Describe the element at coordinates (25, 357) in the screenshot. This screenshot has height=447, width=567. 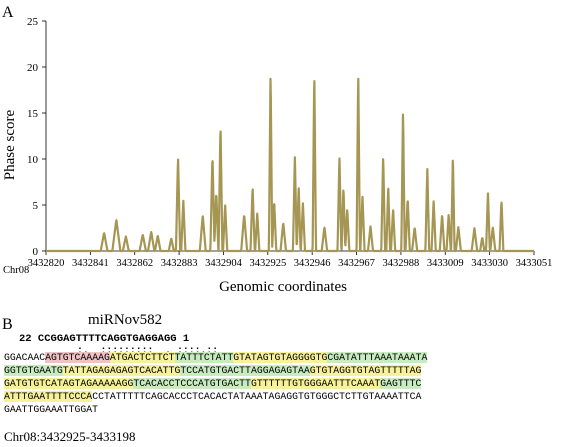
I see `sequence-segment: GGACAAC` at that location.